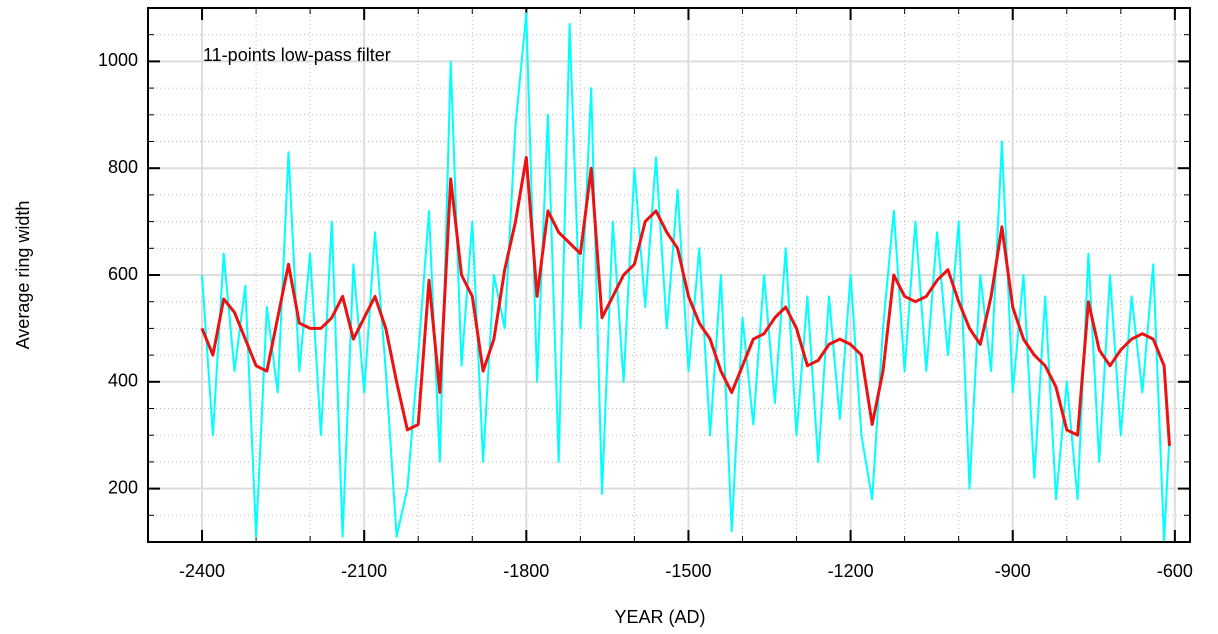 The height and width of the screenshot is (634, 1218). What do you see at coordinates (202, 571) in the screenshot?
I see `x-tick-label: -2400` at bounding box center [202, 571].